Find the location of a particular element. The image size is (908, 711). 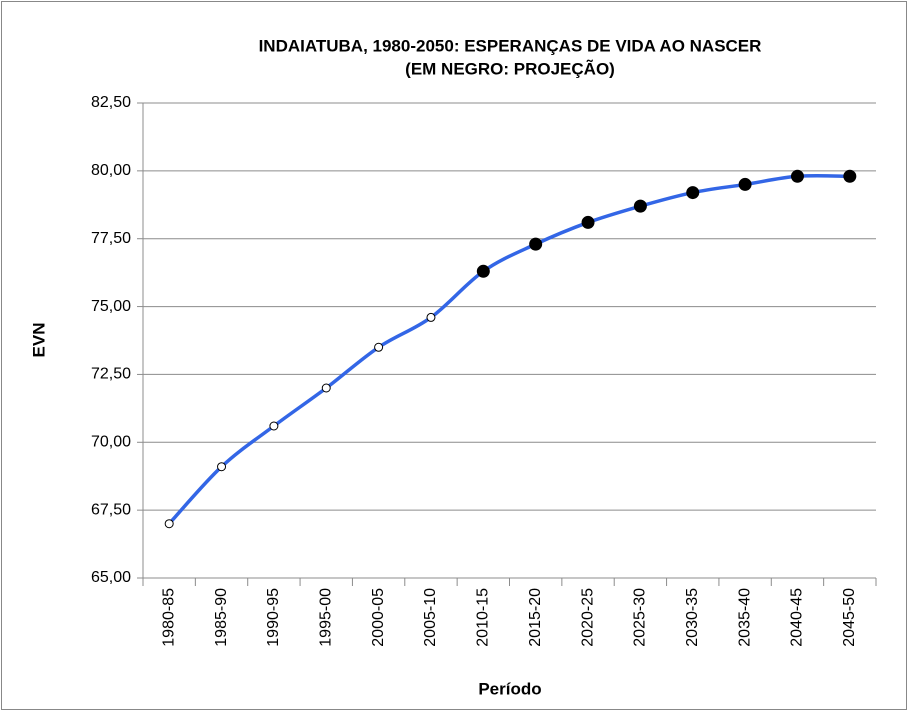

x-tick-label: 1995-00 is located at coordinates (325, 617).